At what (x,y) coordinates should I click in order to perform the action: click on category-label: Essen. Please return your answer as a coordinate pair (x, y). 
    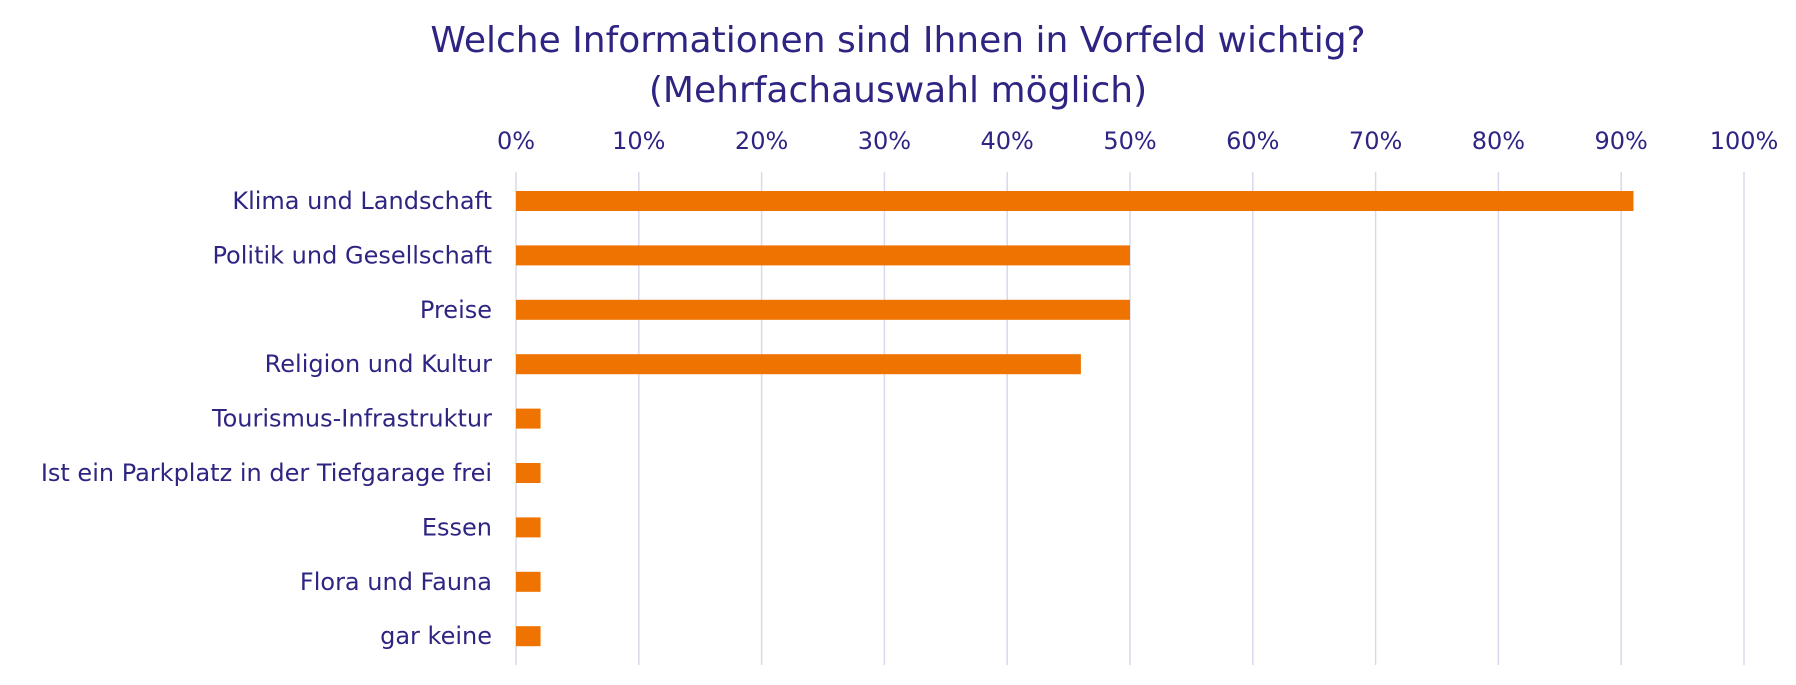
    Looking at the image, I should click on (457, 527).